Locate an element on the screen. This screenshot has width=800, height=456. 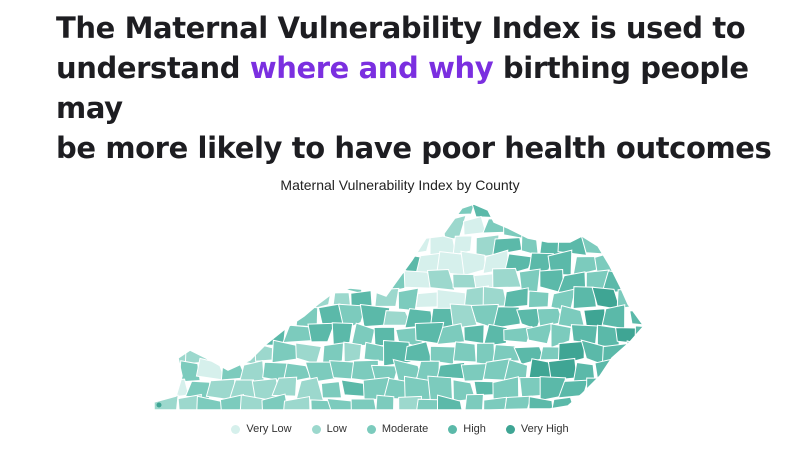
legend-label: High is located at coordinates (474, 429).